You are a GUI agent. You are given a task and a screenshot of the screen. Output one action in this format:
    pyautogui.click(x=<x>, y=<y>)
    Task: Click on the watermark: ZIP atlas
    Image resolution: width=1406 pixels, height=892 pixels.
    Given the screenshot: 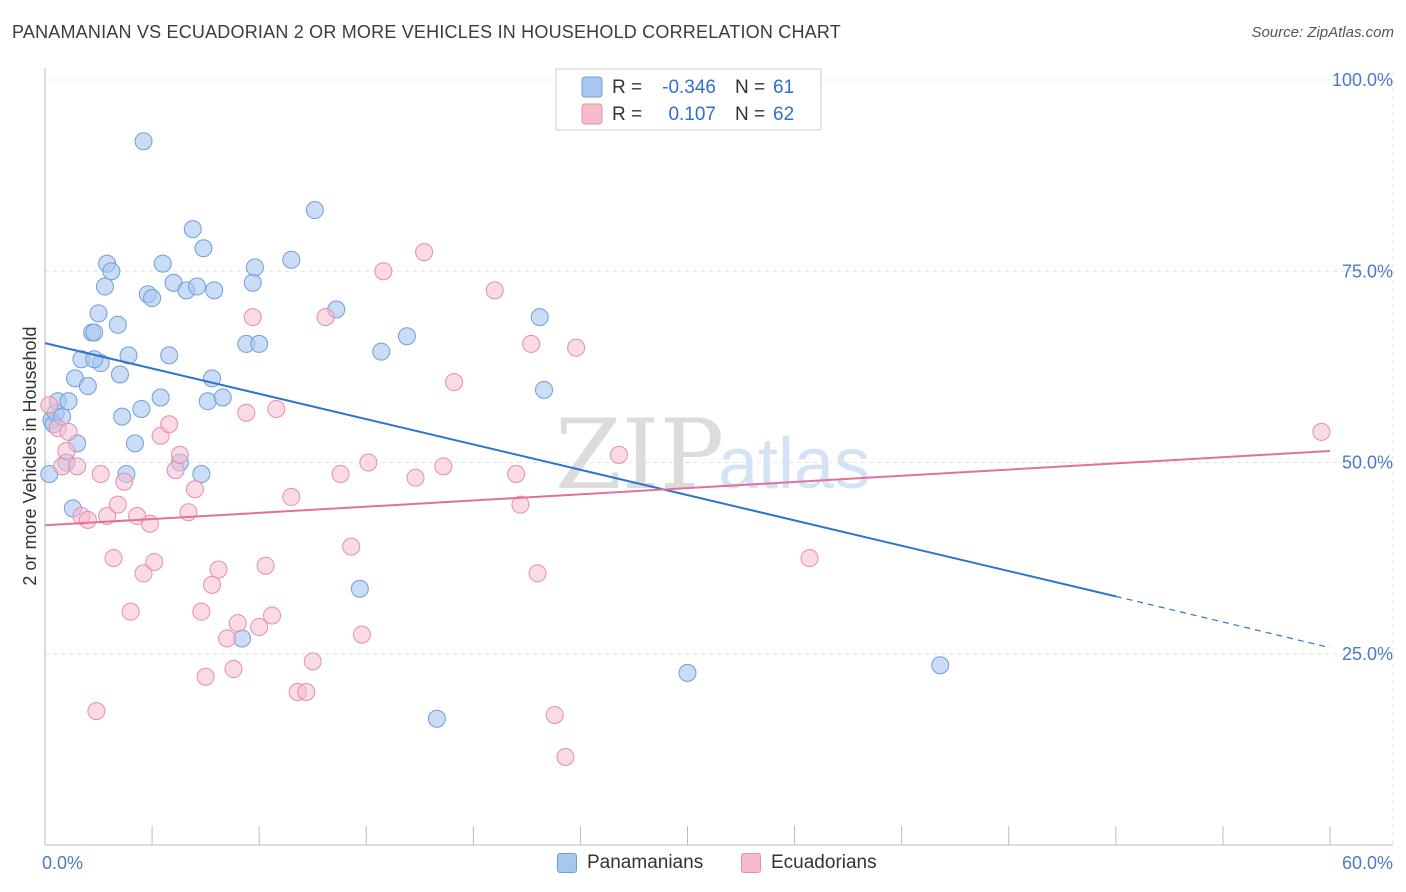 What is the action you would take?
    pyautogui.click(x=712, y=455)
    